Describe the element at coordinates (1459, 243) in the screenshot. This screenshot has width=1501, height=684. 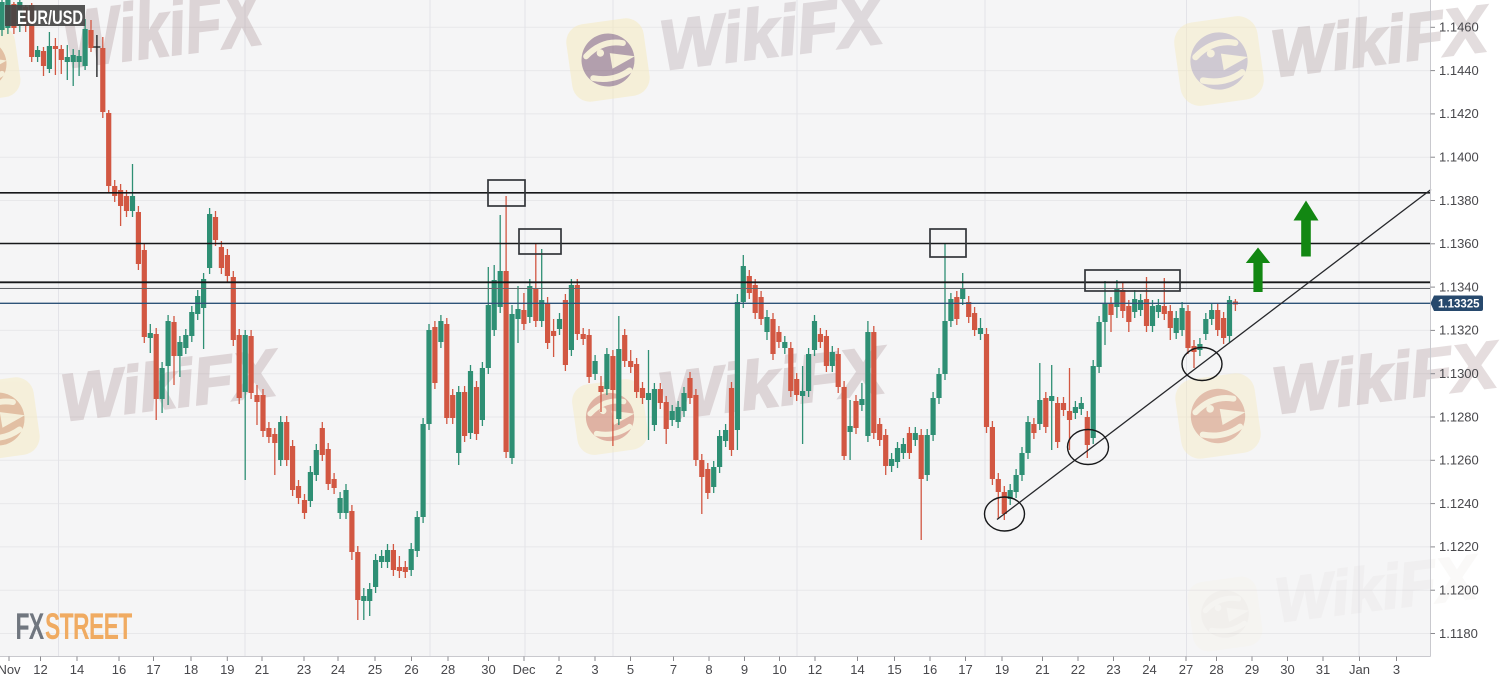
I see `svg-text: 1.1360` at that location.